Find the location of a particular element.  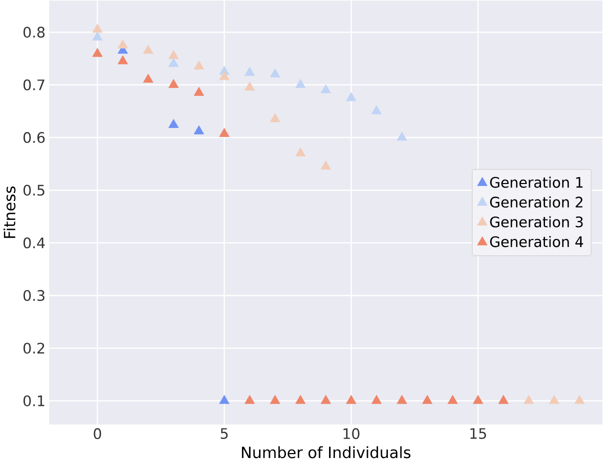

x-tick-label: 5 is located at coordinates (224, 434).